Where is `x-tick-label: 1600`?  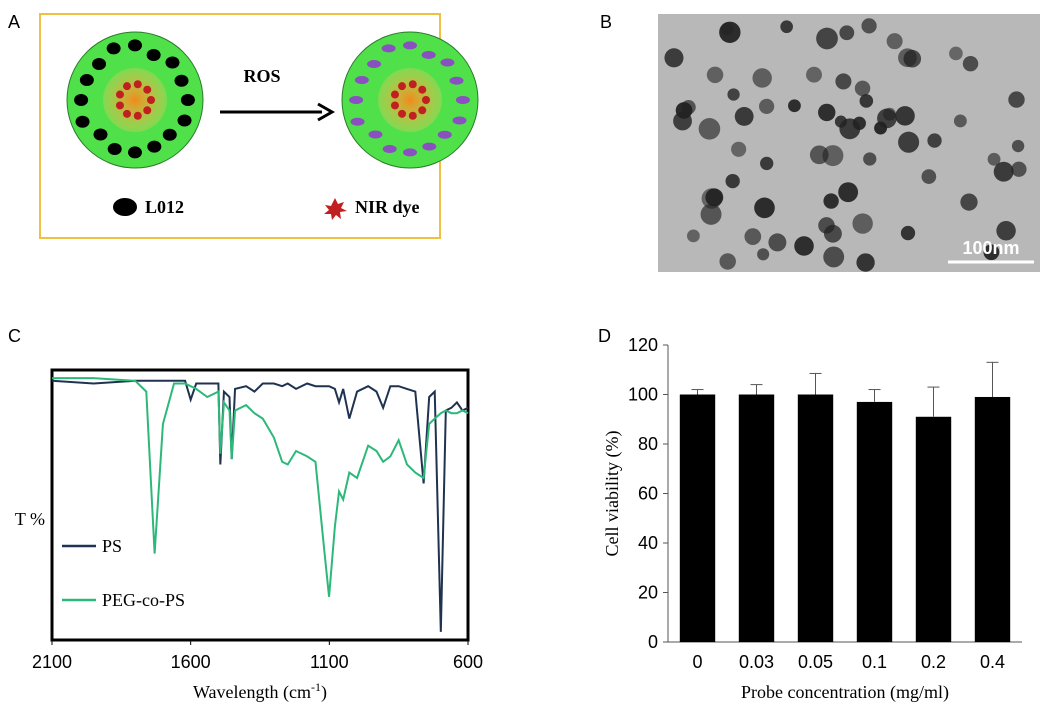 x-tick-label: 1600 is located at coordinates (191, 662).